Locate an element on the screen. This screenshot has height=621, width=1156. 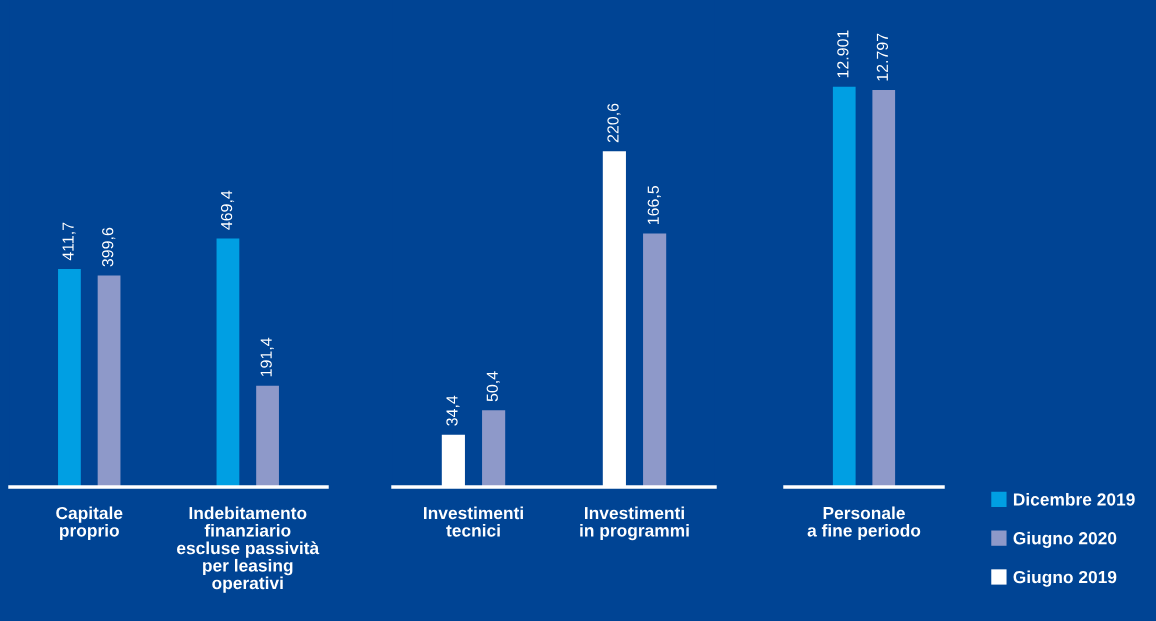
x-tick-label: Personale a fine periodo is located at coordinates (864, 523).